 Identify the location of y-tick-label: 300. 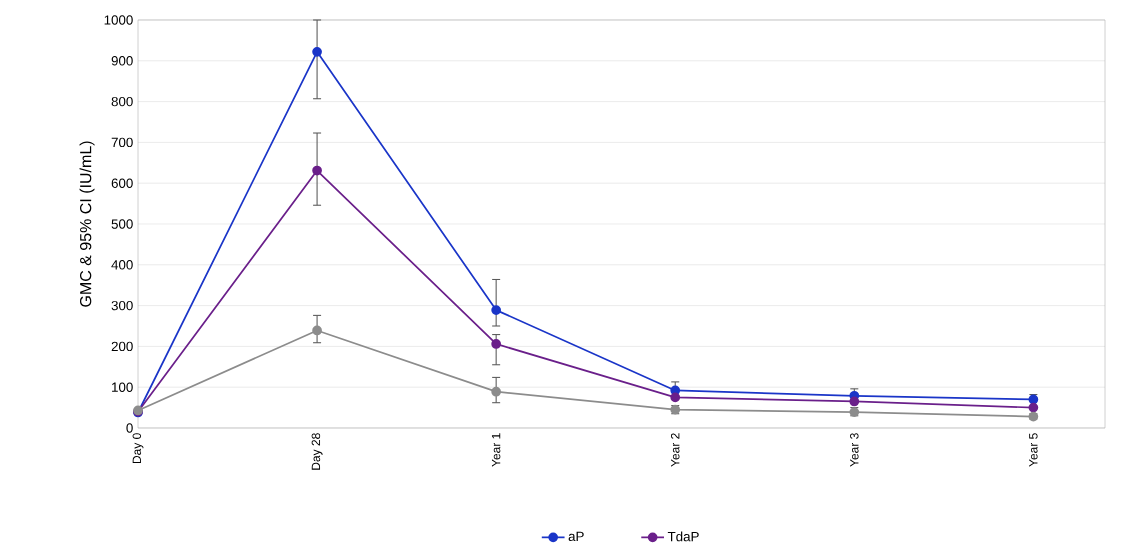
(122, 305).